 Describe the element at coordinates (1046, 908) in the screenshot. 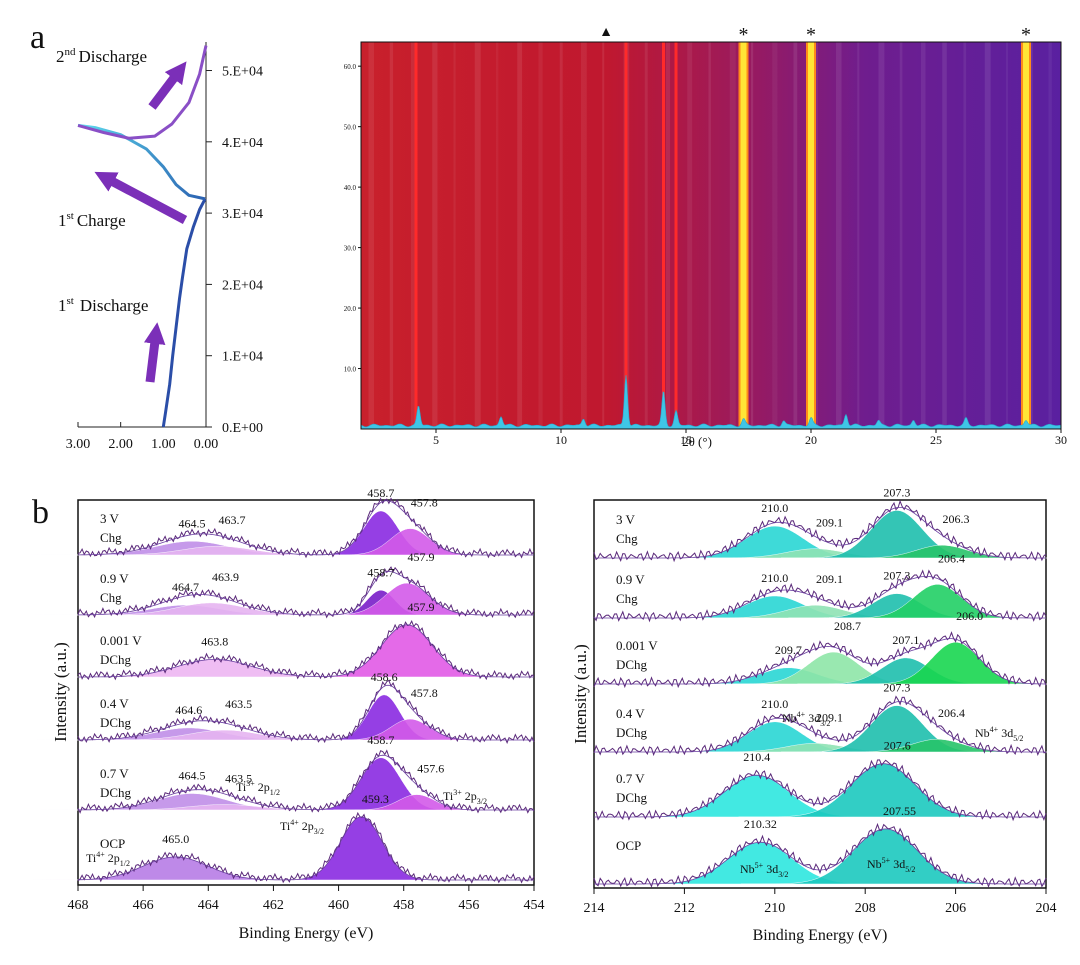

I see `xps-x-tick-label: 204` at that location.